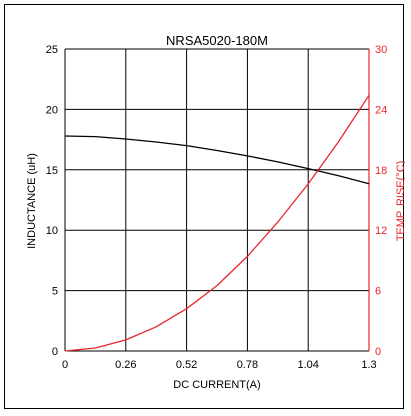 Image resolution: width=411 pixels, height=416 pixels. What do you see at coordinates (378, 352) in the screenshot?
I see `y-right-tick-label: 0` at bounding box center [378, 352].